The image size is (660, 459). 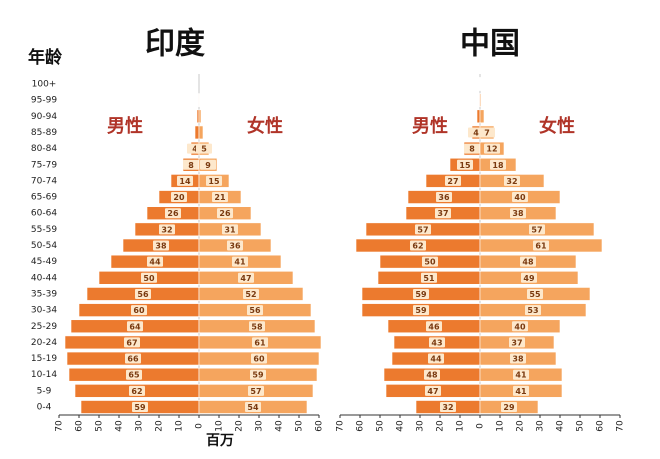 I want to click on value-label: 53, so click(x=532, y=310).